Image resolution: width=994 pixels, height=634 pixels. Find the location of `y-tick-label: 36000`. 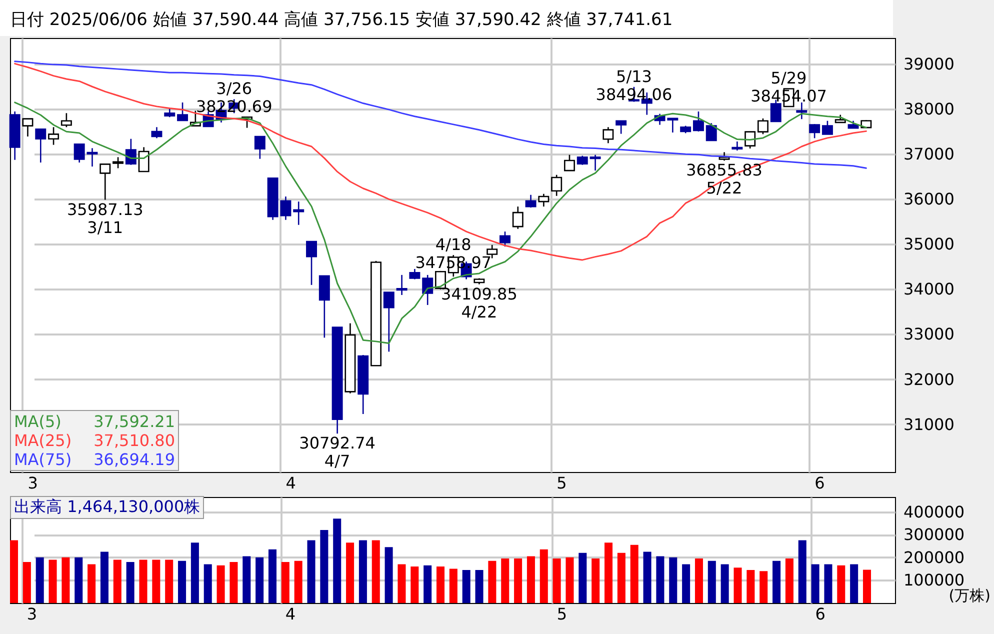

y-tick-label: 36000 is located at coordinates (929, 199).